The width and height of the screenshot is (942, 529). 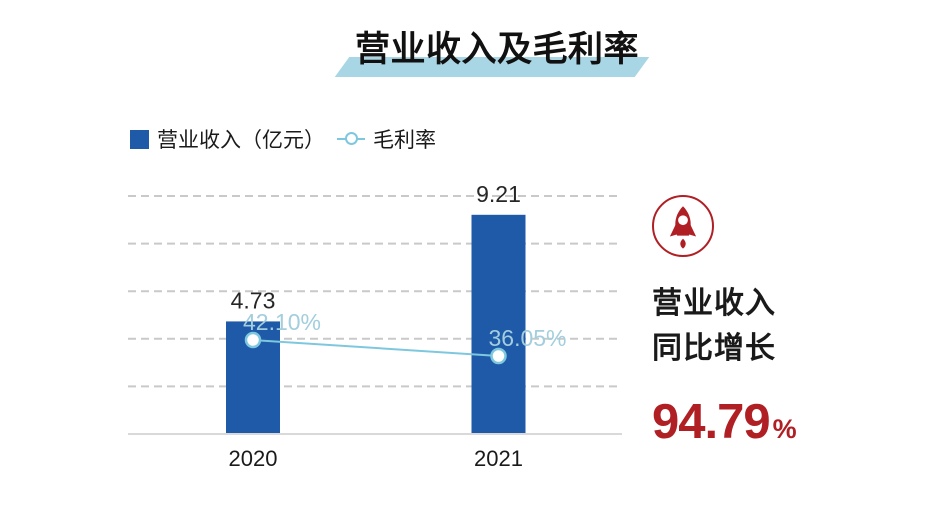 What do you see at coordinates (714, 303) in the screenshot?
I see `growth-caption-line1: 营业收入` at bounding box center [714, 303].